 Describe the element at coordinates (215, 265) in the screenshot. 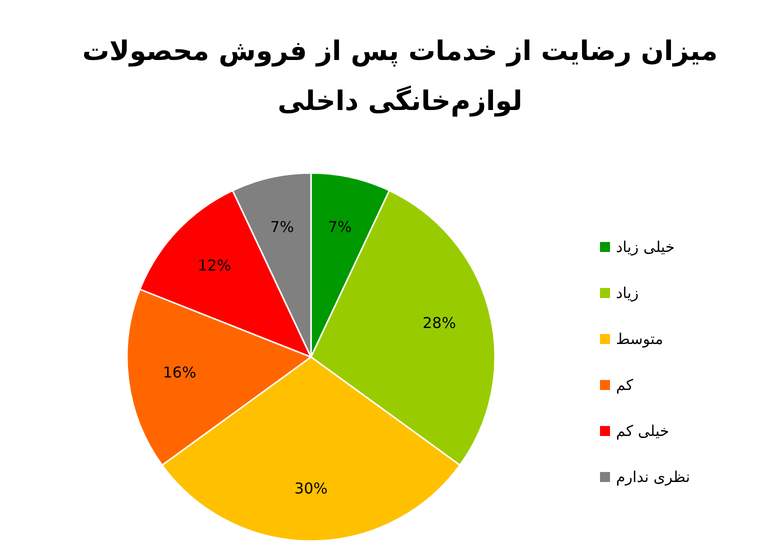

I see `data-label: 12%` at that location.